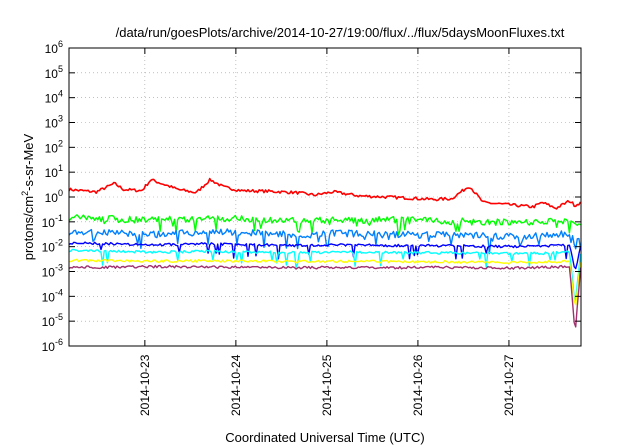 The image size is (640, 448). What do you see at coordinates (28, 161) in the screenshot?
I see `y-axis-label-rest: -s-sr-MeV` at bounding box center [28, 161].